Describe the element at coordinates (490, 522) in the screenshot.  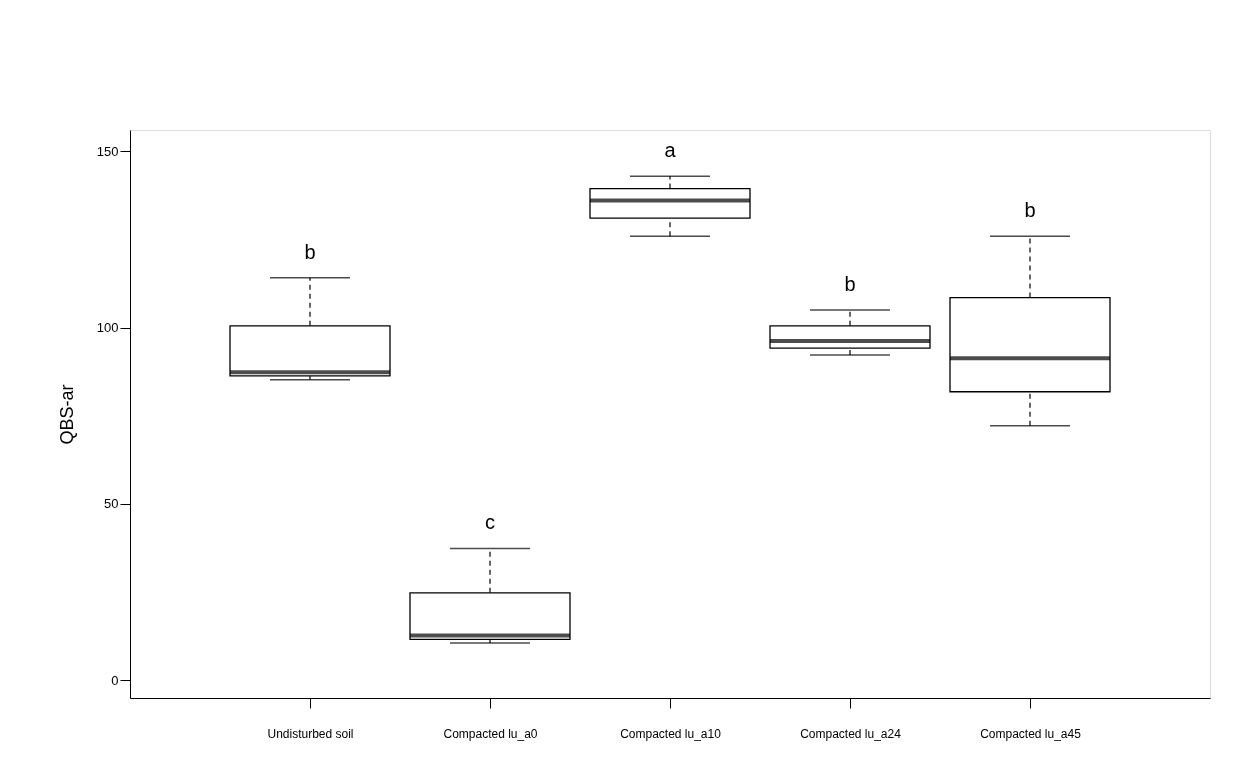
I see `annotation: c` at that location.